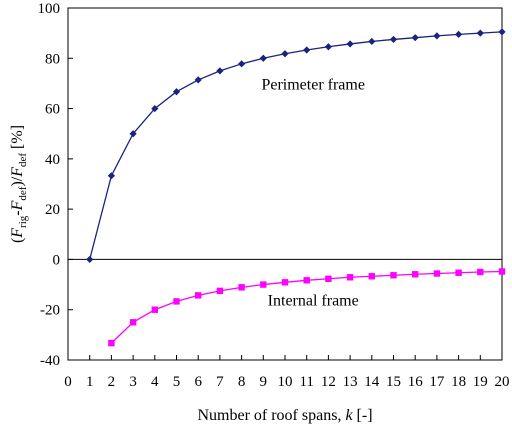  I want to click on series-label-perimeter: Perimeter frame, so click(313, 84).